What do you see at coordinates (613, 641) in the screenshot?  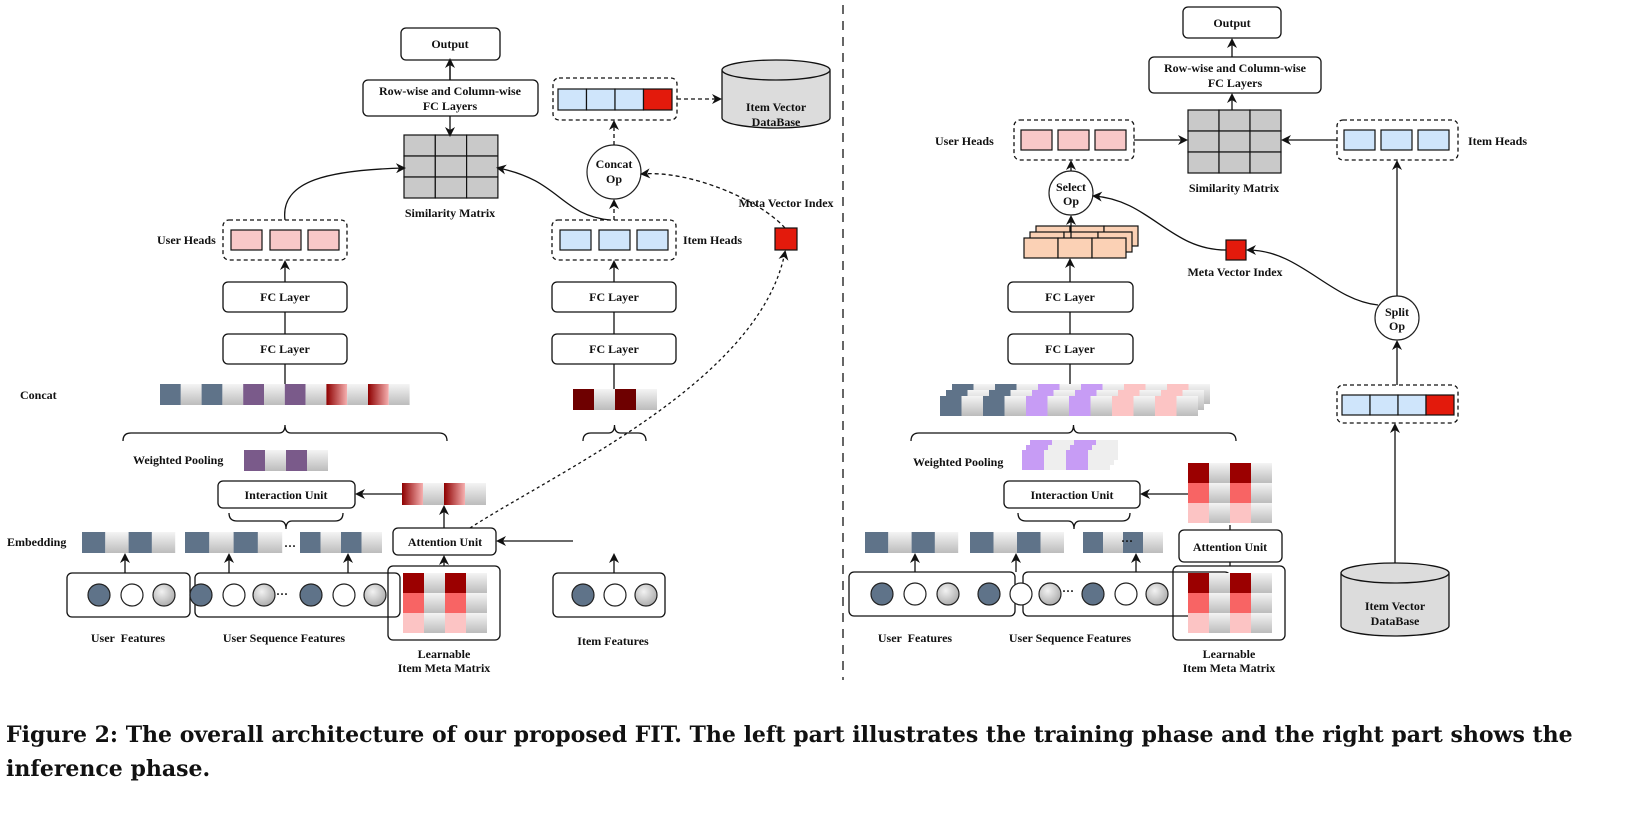 I see `item-features-label: Item Features` at bounding box center [613, 641].